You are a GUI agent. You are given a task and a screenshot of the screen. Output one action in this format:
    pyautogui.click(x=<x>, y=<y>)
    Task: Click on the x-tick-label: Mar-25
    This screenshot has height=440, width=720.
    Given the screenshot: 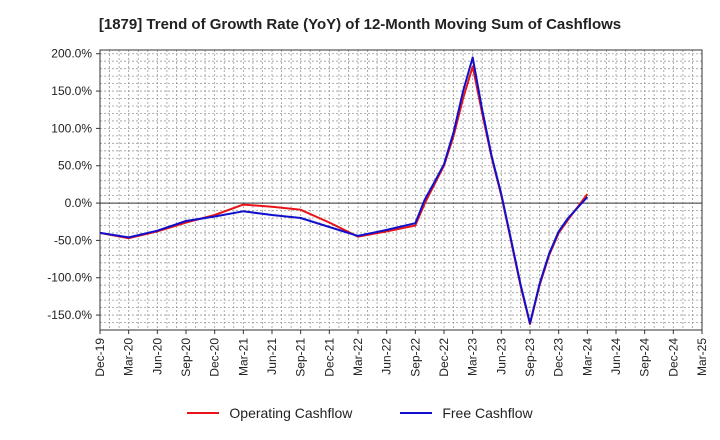 What is the action you would take?
    pyautogui.click(x=702, y=357)
    